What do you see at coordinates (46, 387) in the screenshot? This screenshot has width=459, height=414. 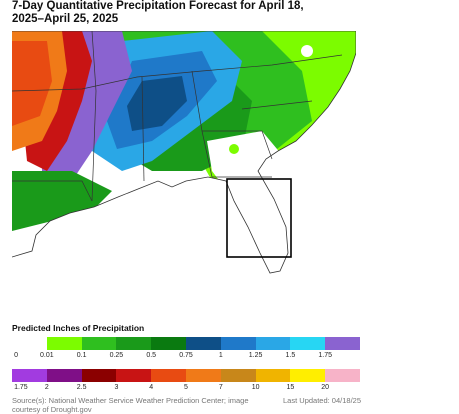 I see `legend-label: 2` at bounding box center [46, 387].